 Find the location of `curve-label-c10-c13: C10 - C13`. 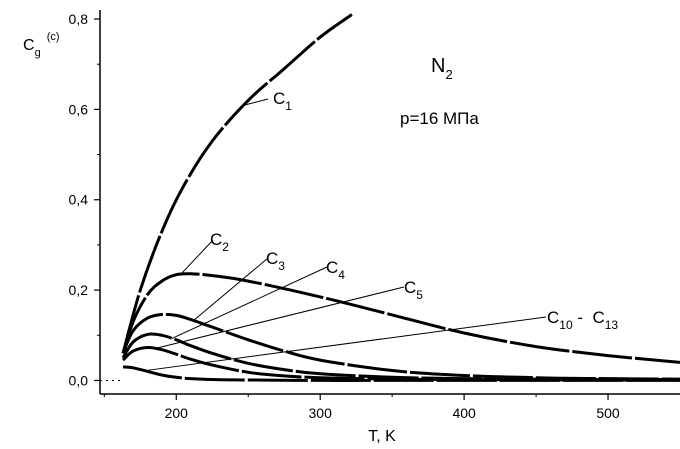

curve-label-c10-c13: C10 - C13 is located at coordinates (582, 320).